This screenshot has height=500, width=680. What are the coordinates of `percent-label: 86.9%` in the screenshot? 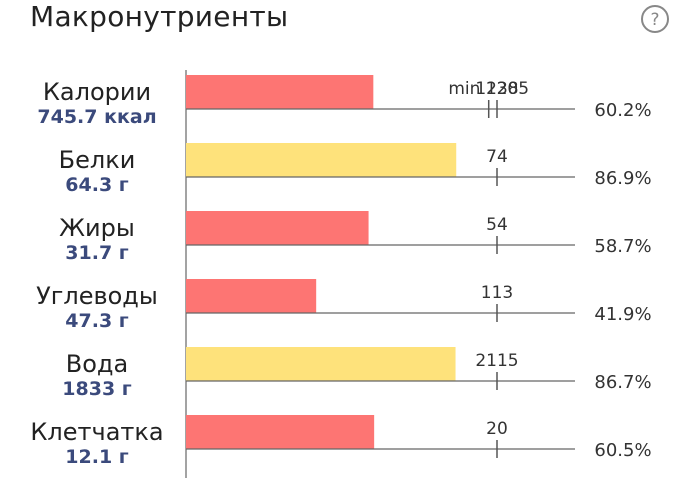 It's located at (622, 178).